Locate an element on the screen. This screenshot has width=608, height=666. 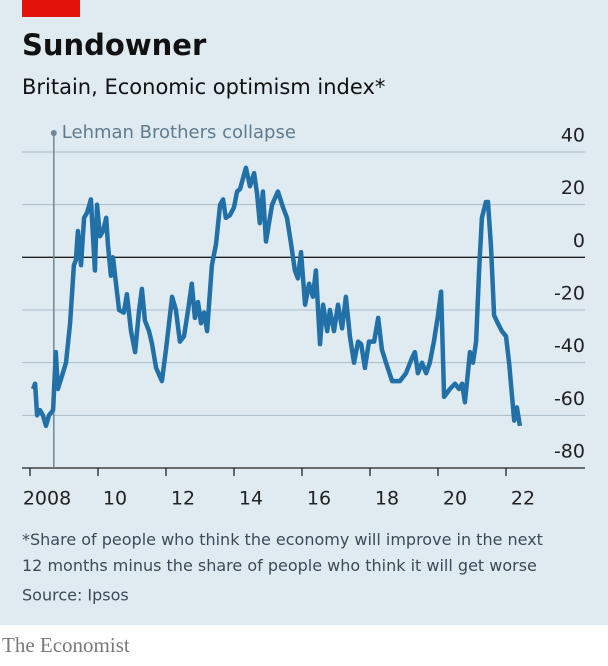
x-tick-label: 10 is located at coordinates (115, 499).